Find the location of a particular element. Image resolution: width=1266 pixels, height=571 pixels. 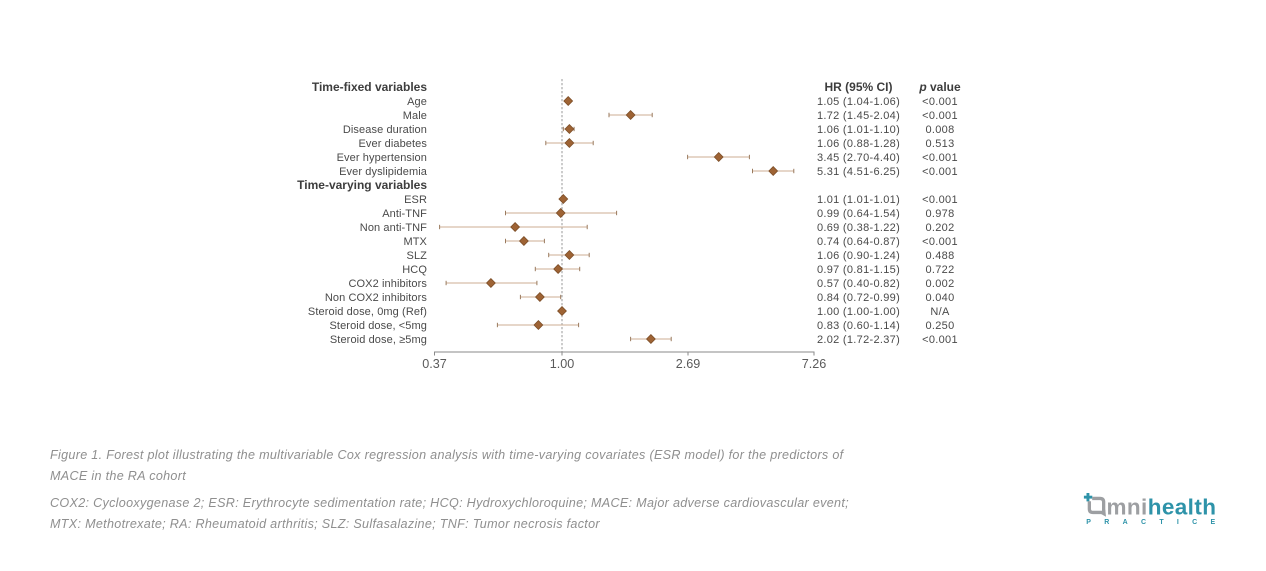

svg-text: 0.513 is located at coordinates (939, 144).